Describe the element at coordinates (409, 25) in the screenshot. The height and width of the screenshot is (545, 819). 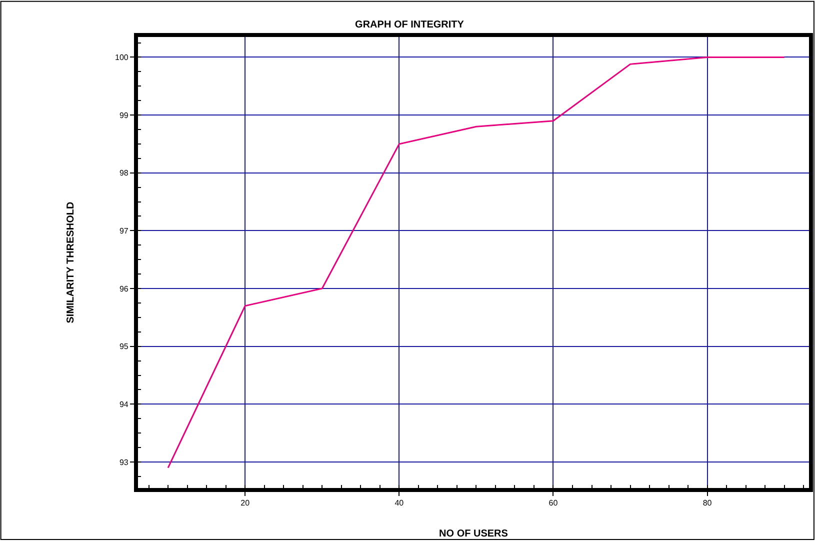
I see `chart-title: GRAPH OF INTEGRITY` at that location.